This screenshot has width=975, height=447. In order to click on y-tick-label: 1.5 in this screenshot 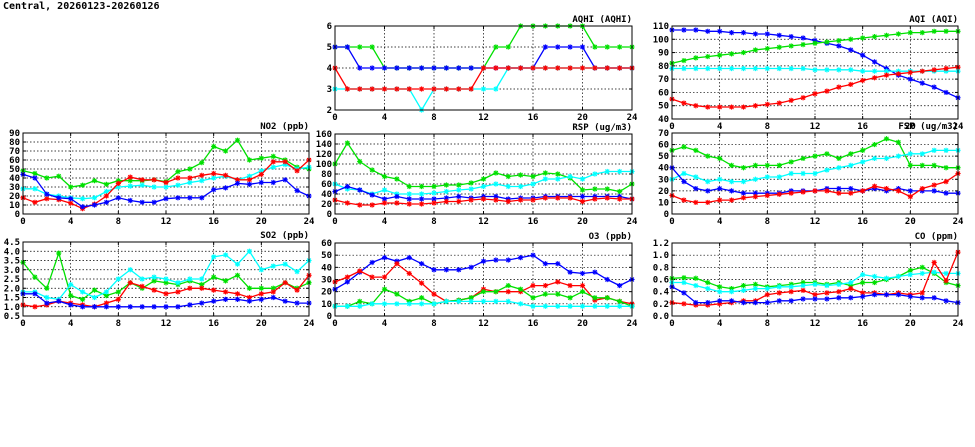, I will do `click(12, 299)`.